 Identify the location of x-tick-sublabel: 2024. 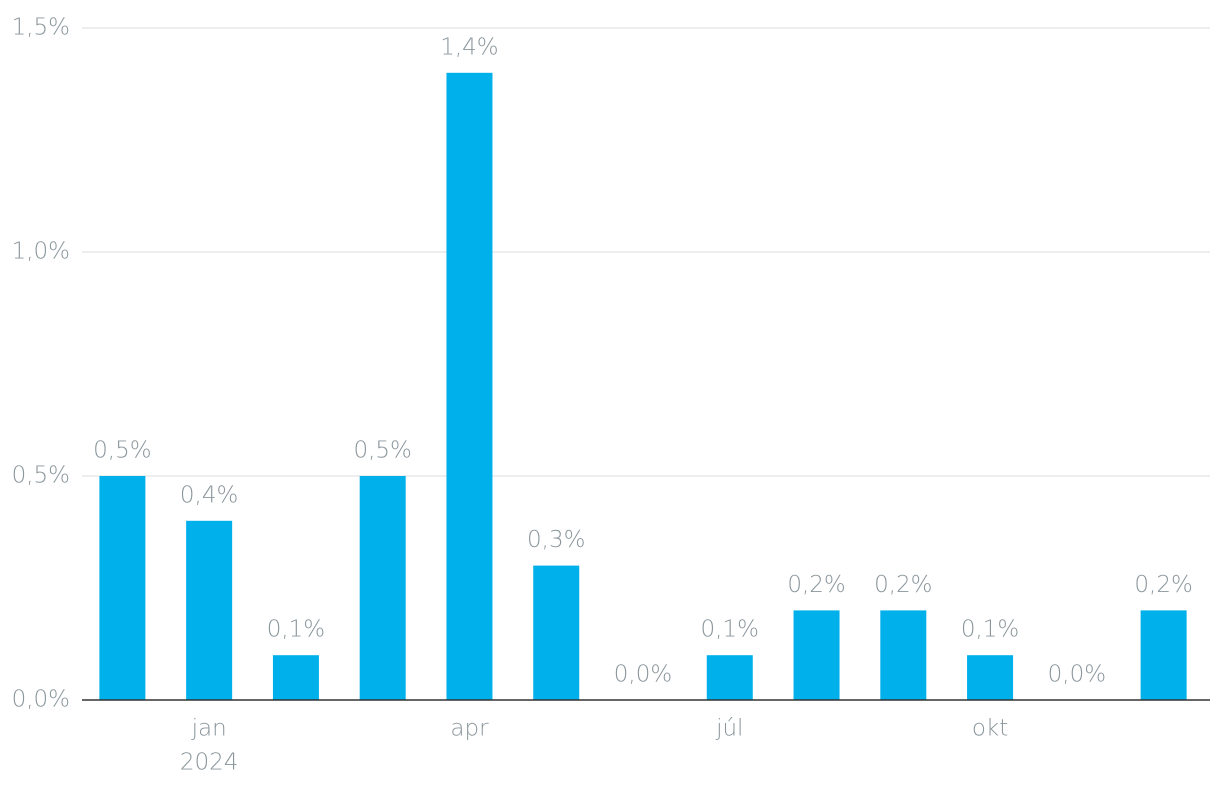
(209, 763).